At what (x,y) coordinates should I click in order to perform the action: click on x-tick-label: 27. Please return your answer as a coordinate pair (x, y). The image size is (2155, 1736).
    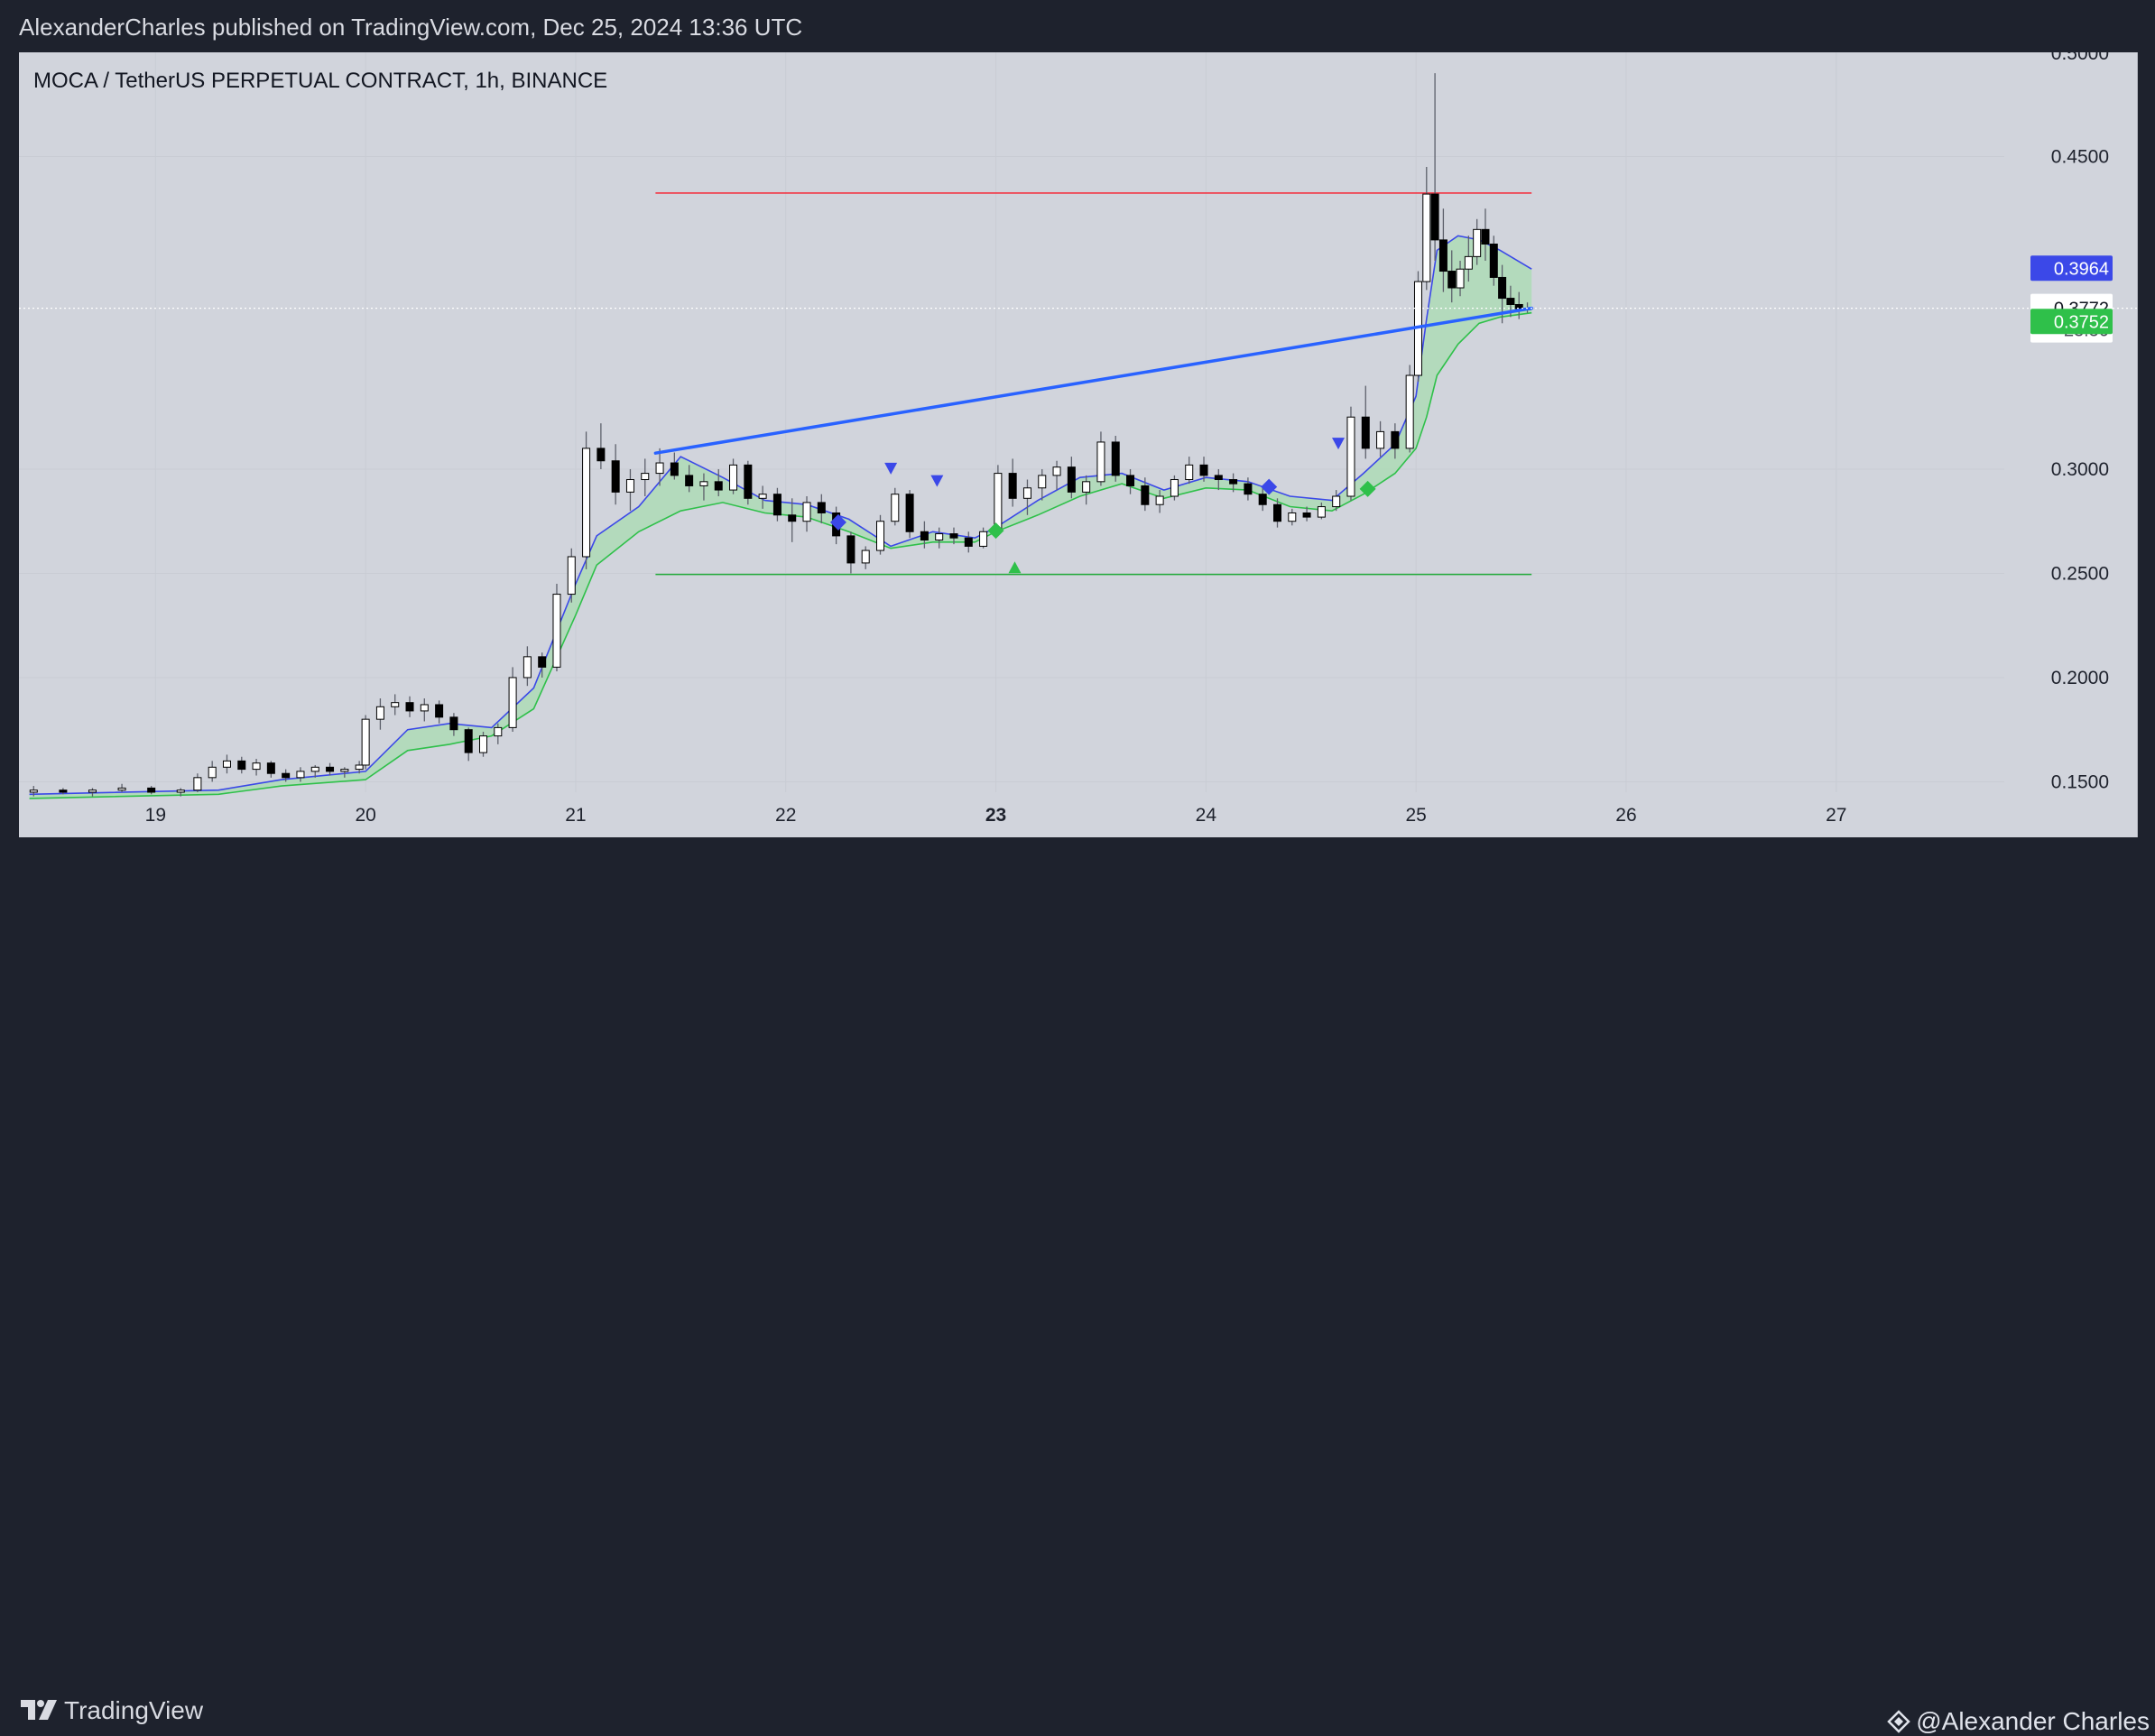
    Looking at the image, I should click on (1836, 816).